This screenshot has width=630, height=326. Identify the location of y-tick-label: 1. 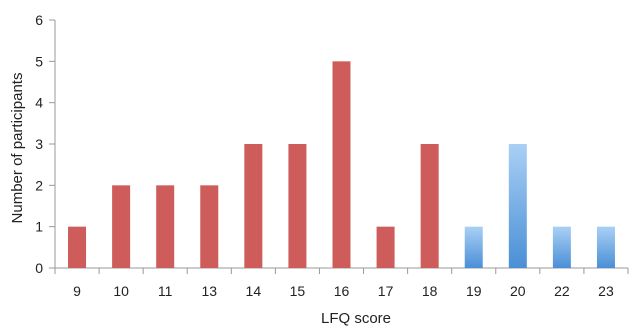
(39, 227).